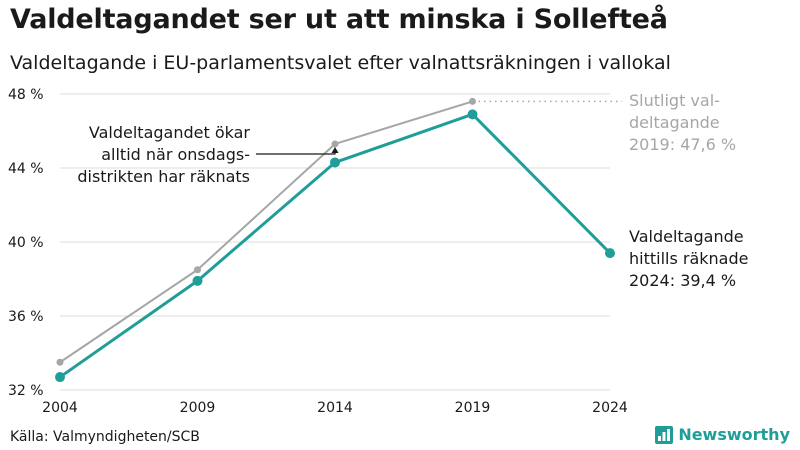 The height and width of the screenshot is (450, 800). What do you see at coordinates (26, 169) in the screenshot?
I see `y-tick-label: 44 %` at bounding box center [26, 169].